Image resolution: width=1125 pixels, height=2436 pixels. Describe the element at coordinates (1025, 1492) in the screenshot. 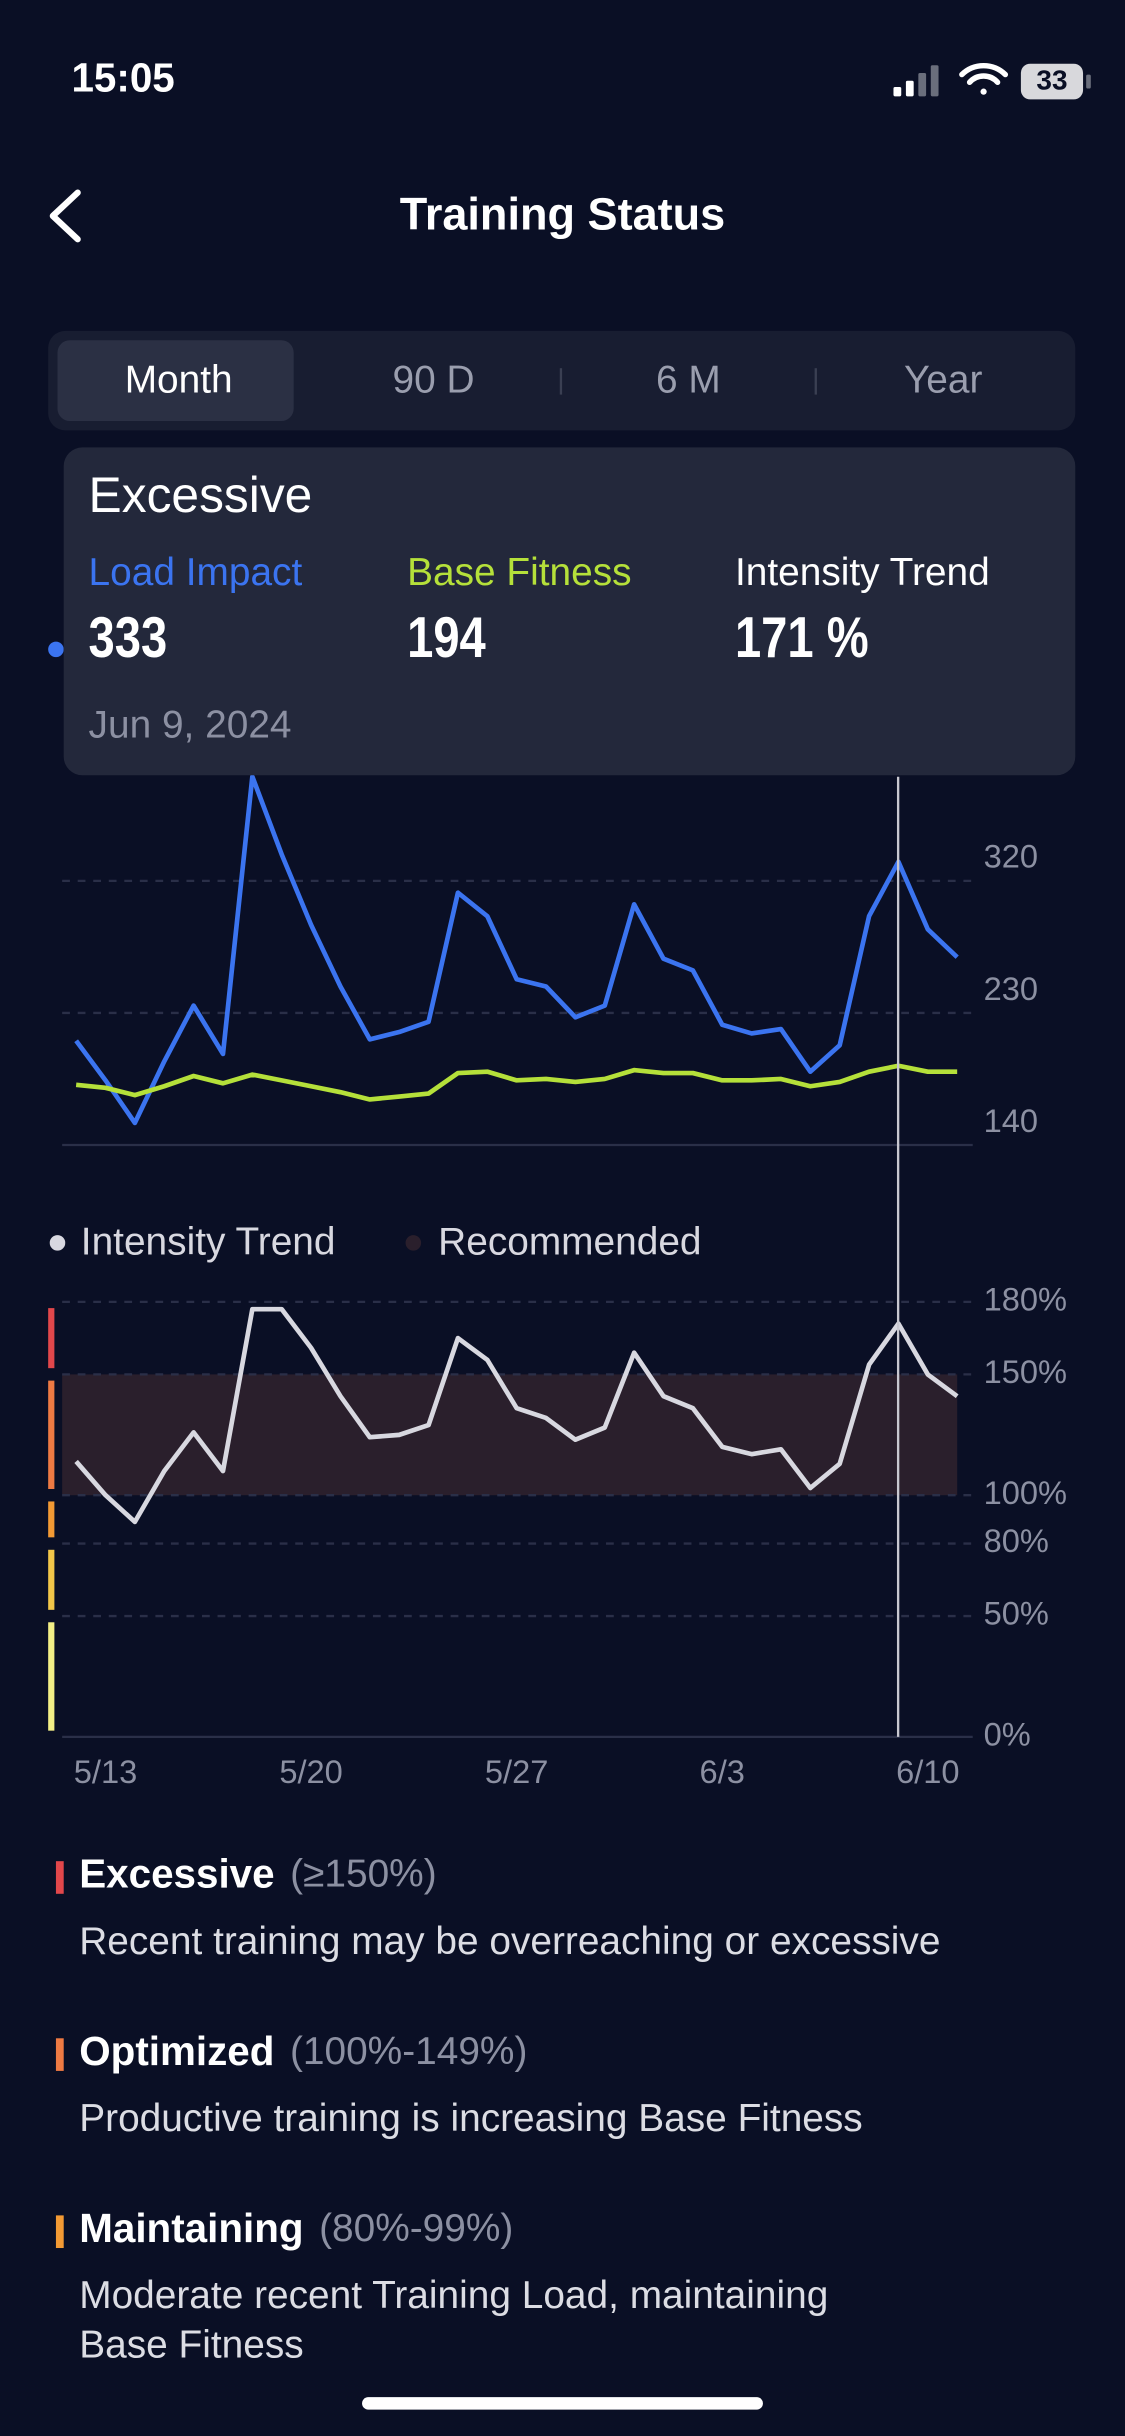

I see `y-tick-label: 100%` at that location.